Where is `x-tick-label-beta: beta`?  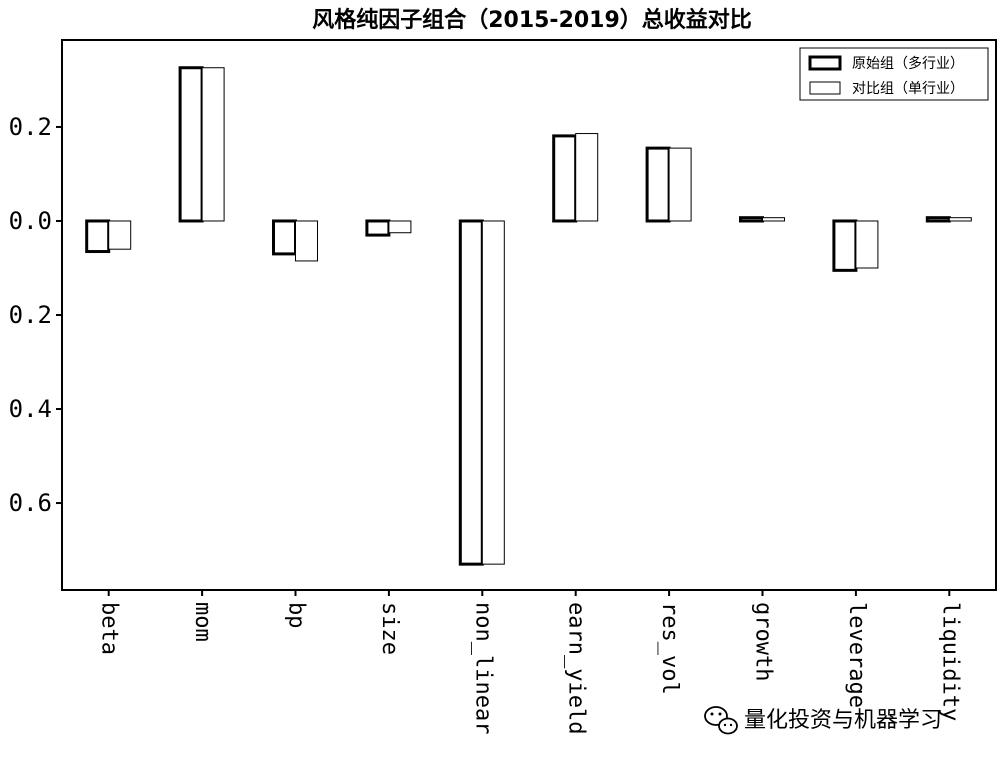 x-tick-label-beta: beta is located at coordinates (109, 628).